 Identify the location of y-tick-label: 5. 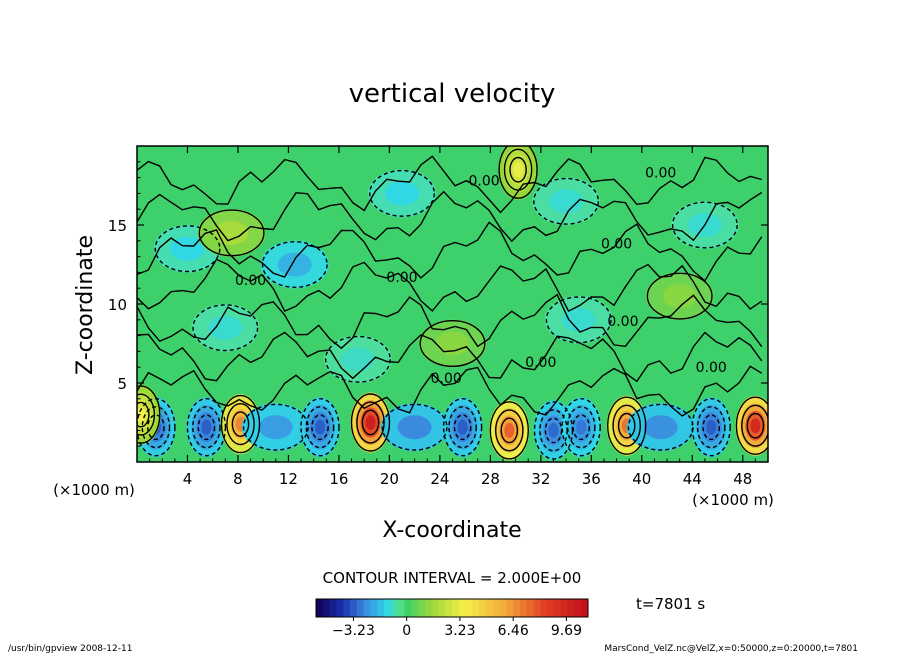
(122, 384).